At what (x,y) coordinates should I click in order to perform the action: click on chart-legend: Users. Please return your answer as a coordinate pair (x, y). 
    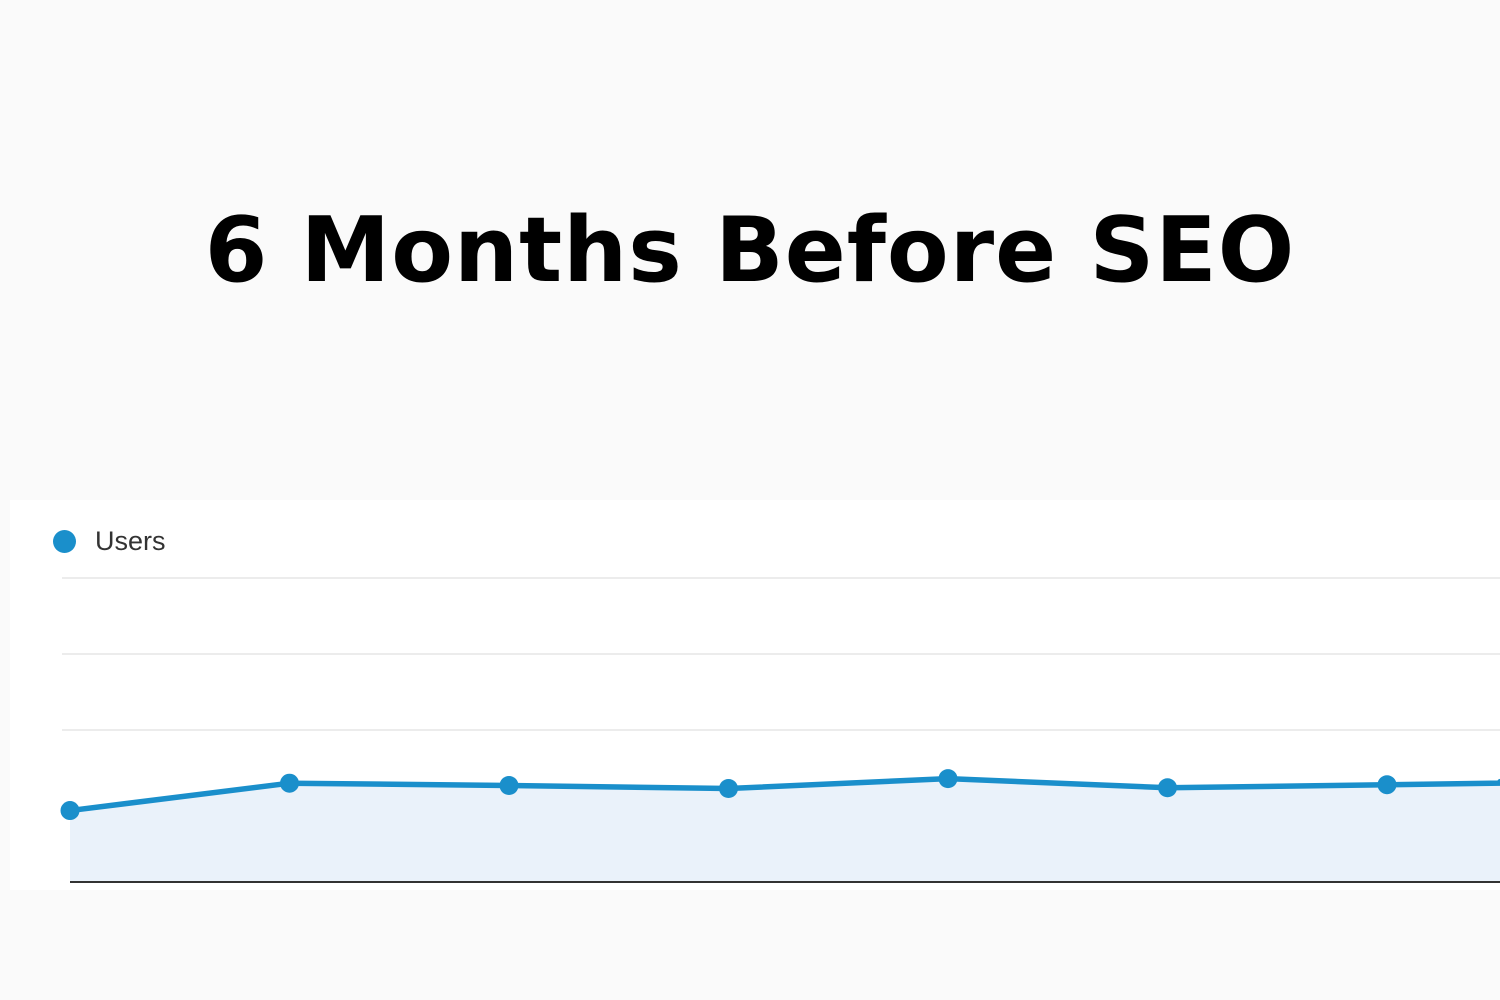
    Looking at the image, I should click on (109, 541).